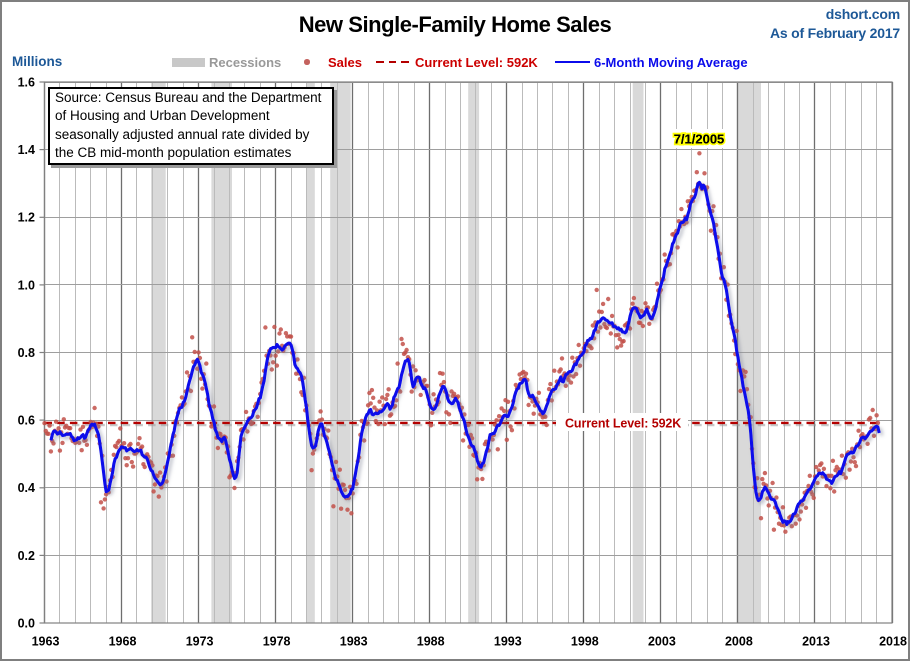 This screenshot has width=910, height=661. What do you see at coordinates (26, 353) in the screenshot?
I see `svg-text: 0.8` at bounding box center [26, 353].